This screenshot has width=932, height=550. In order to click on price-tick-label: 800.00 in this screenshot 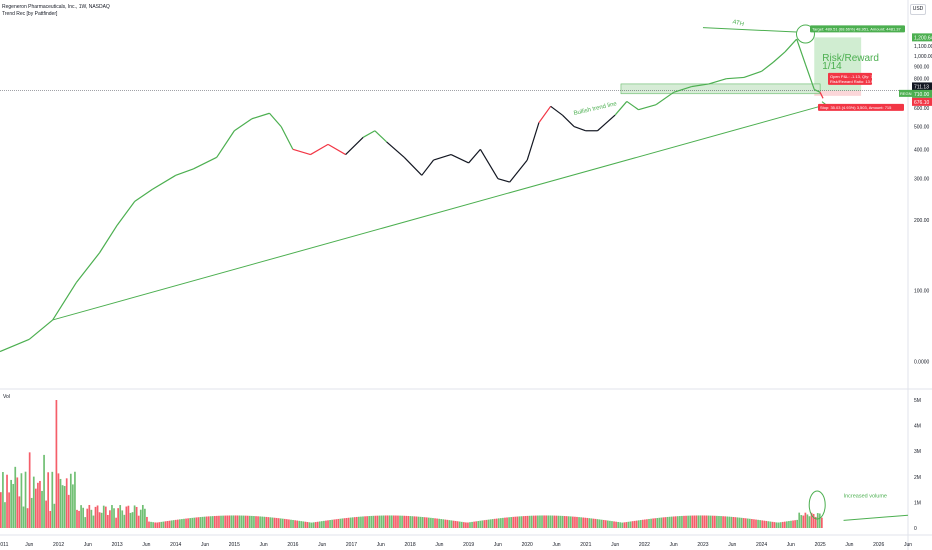, I will do `click(922, 80)`.